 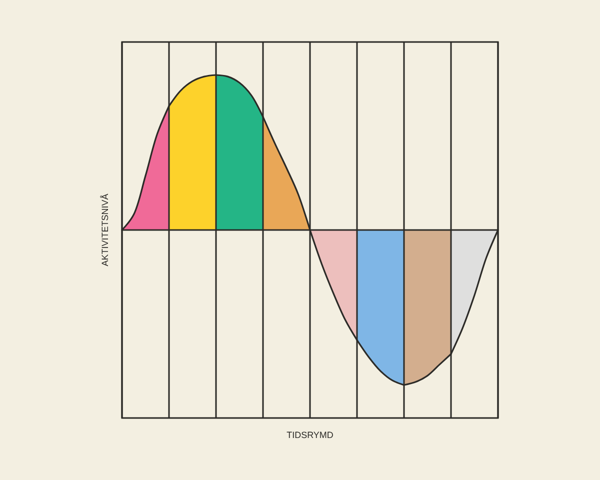 I want to click on y-axis-title: AKTIVITETSNIVÅ, so click(x=105, y=230).